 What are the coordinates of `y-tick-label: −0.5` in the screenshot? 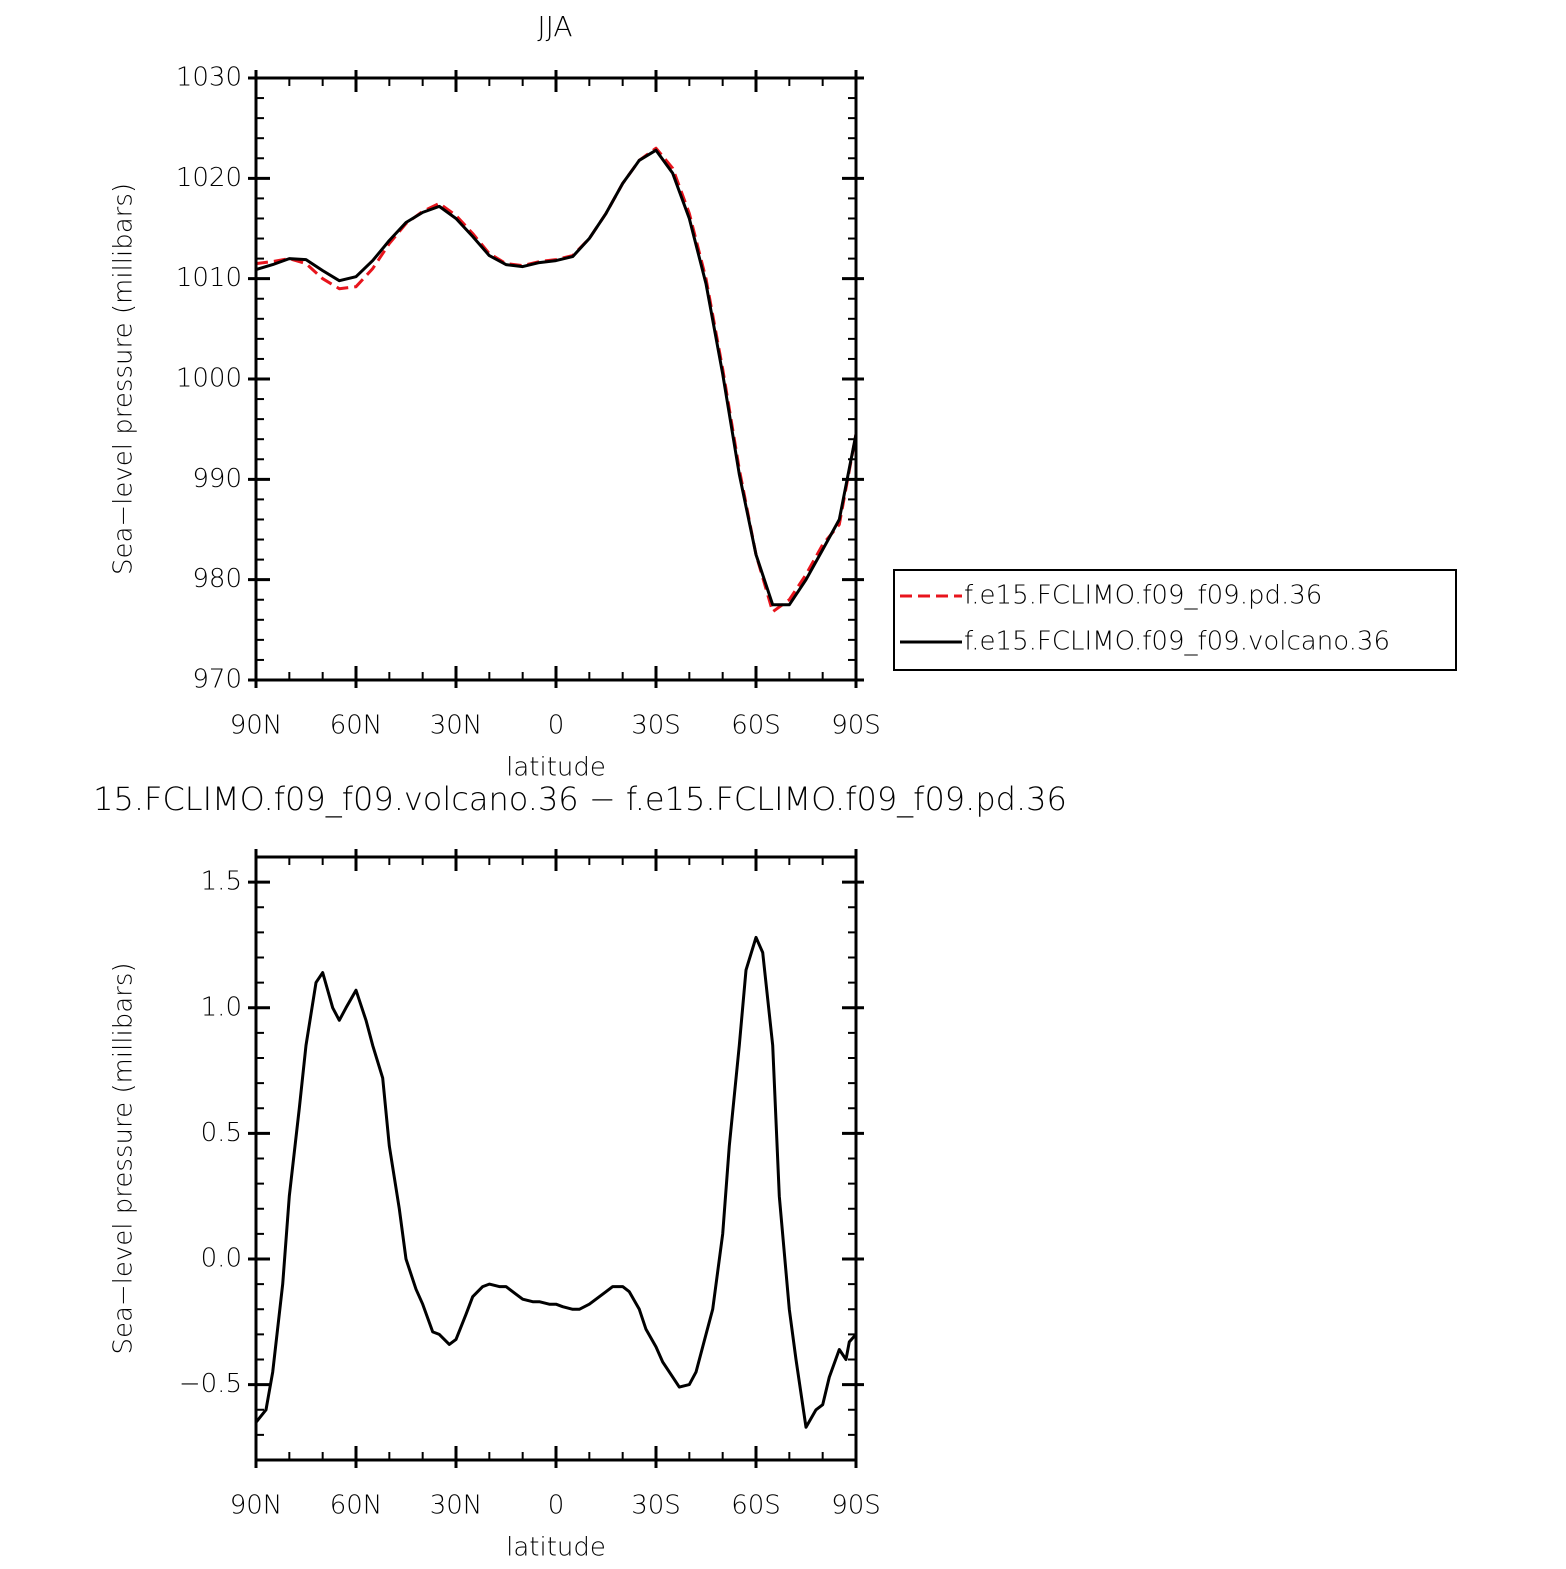 It's located at (210, 1384).